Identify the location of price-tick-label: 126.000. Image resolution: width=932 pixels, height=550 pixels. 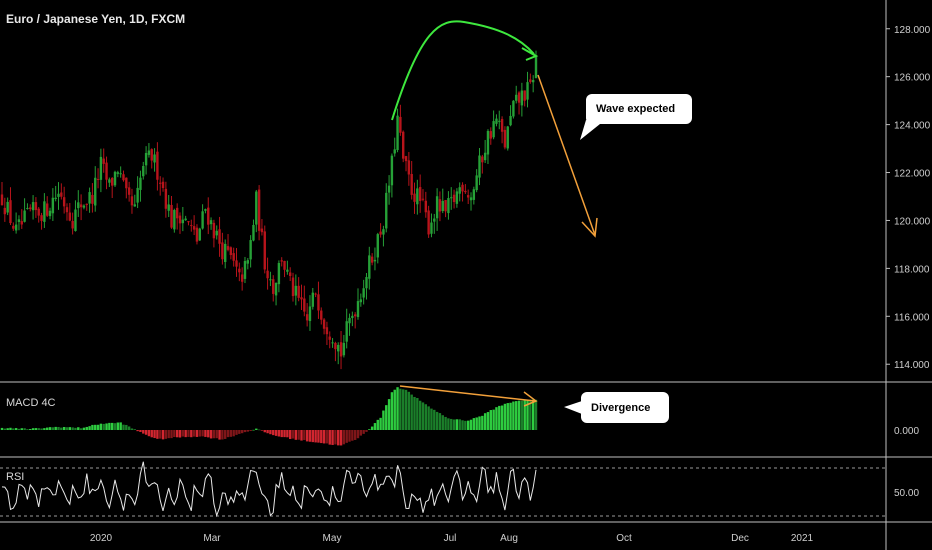
(912, 78).